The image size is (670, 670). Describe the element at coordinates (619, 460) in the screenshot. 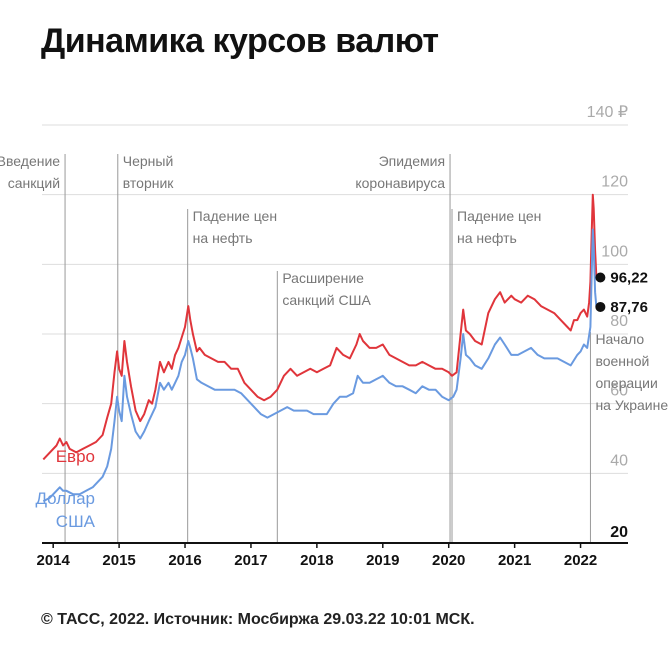

I see `y-tick-label-40: 40` at that location.